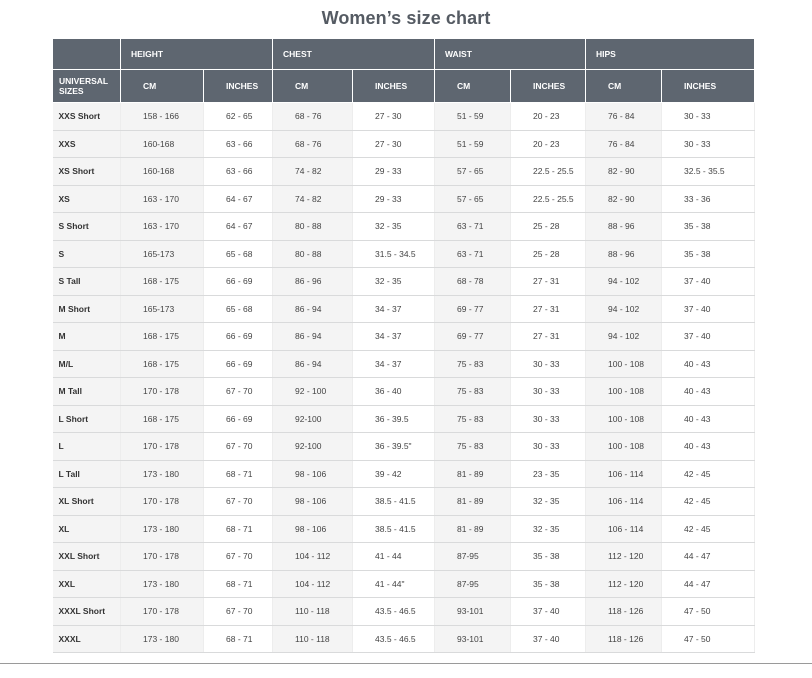  What do you see at coordinates (624, 391) in the screenshot?
I see `measurement-cell: 100 - 108` at bounding box center [624, 391].